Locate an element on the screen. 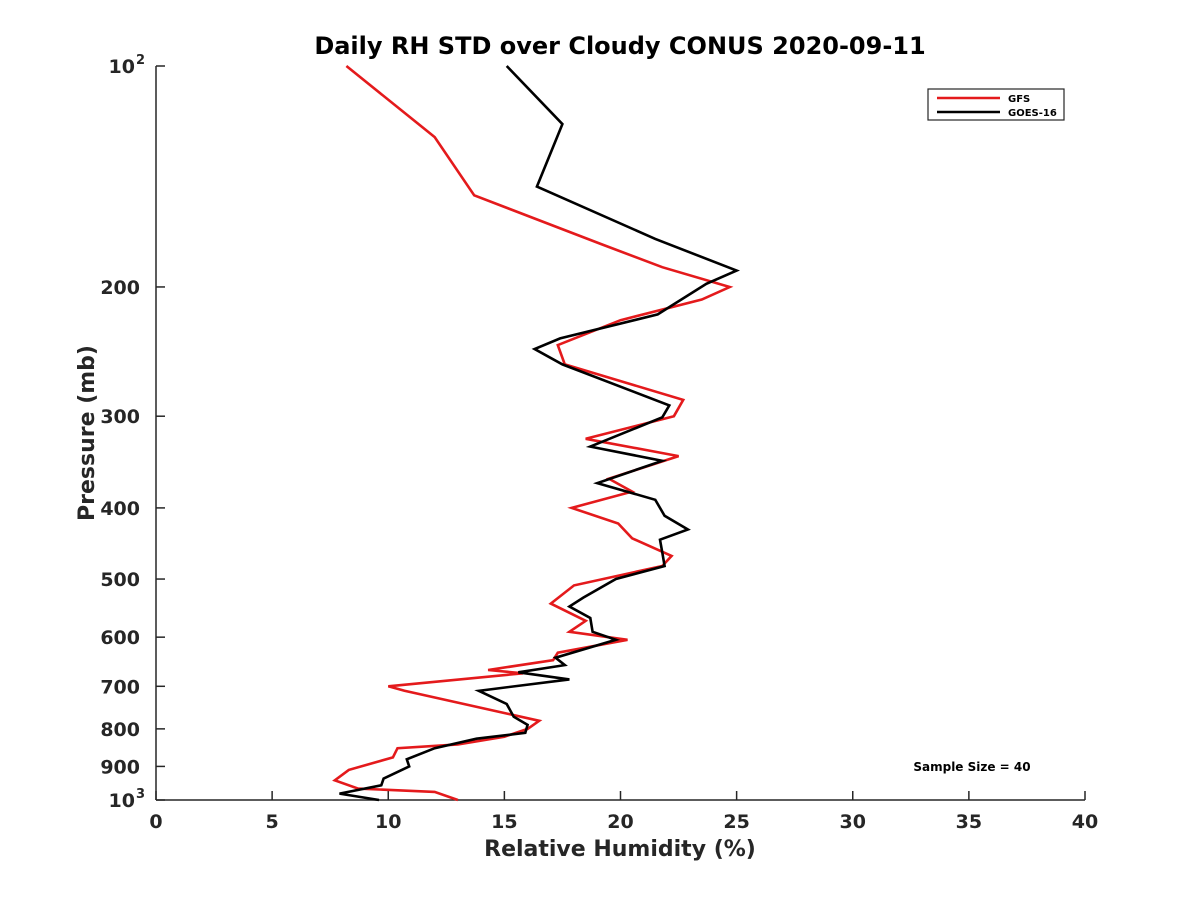 The height and width of the screenshot is (900, 1200). x-tick-label: 25 is located at coordinates (736, 822).